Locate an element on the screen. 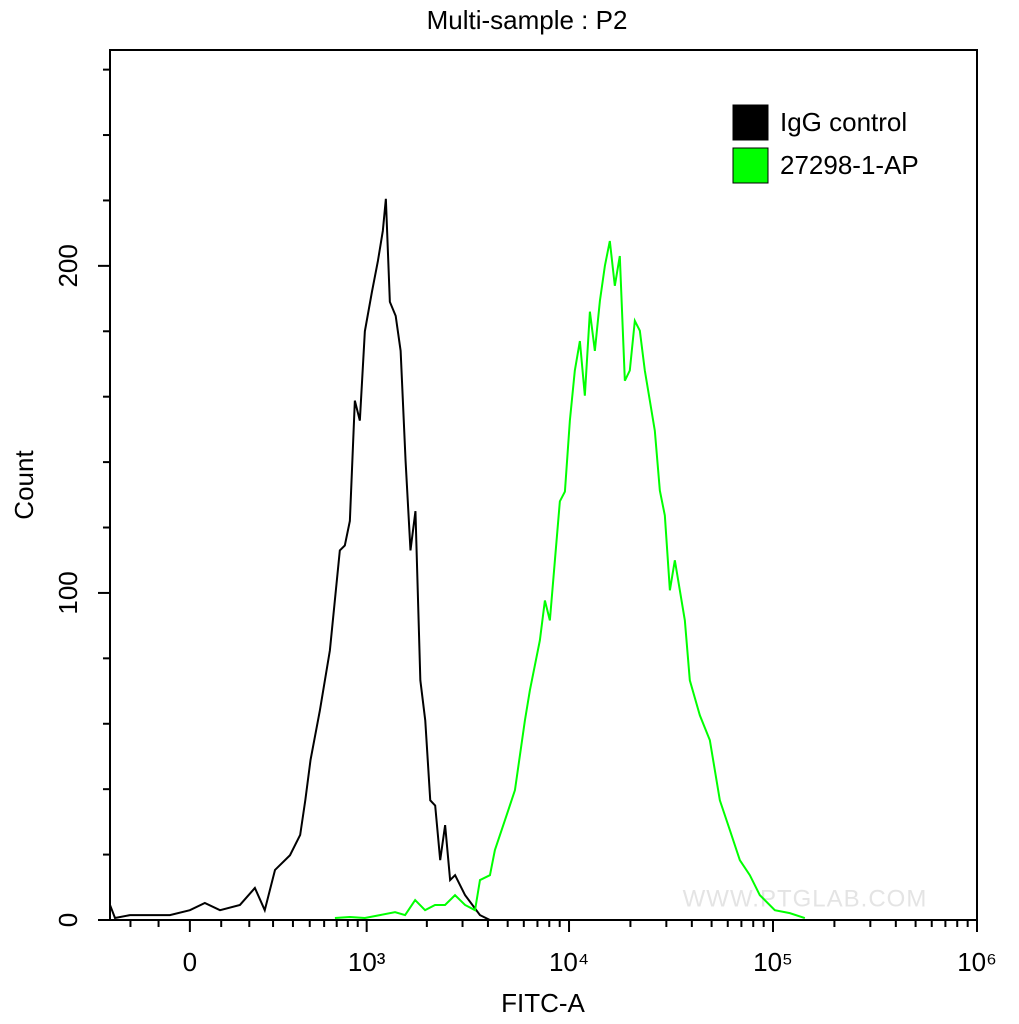  y-axis-label: Count is located at coordinates (24, 485).